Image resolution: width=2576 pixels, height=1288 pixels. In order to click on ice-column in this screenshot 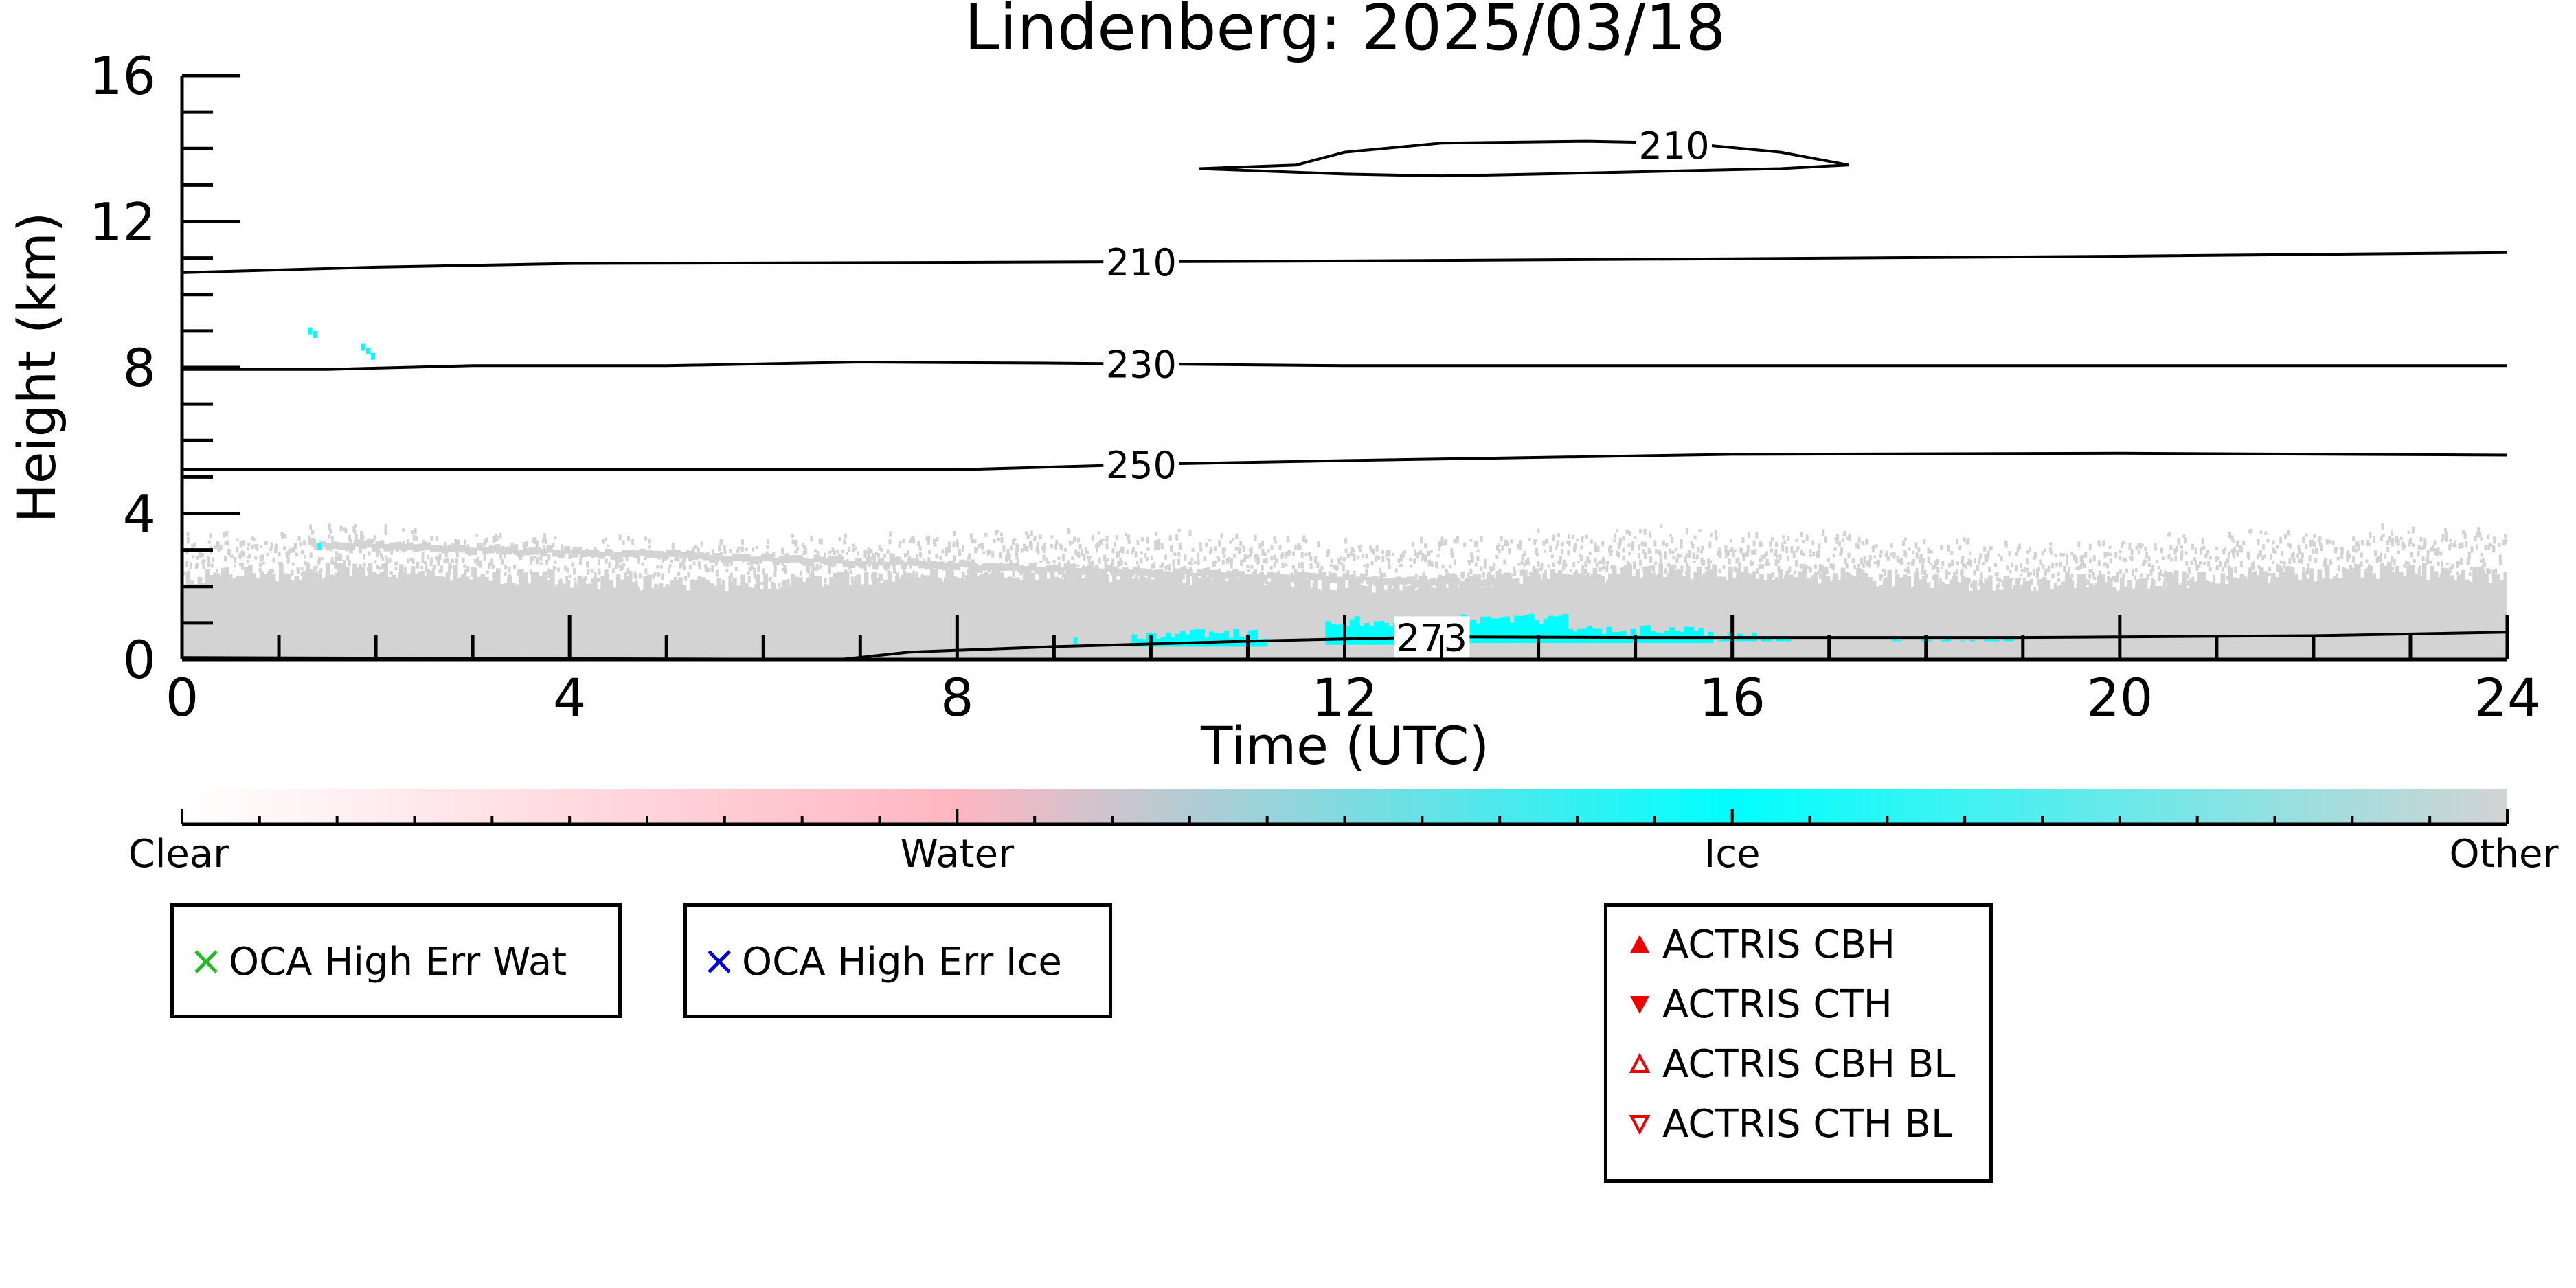, I will do `click(1517, 629)`.